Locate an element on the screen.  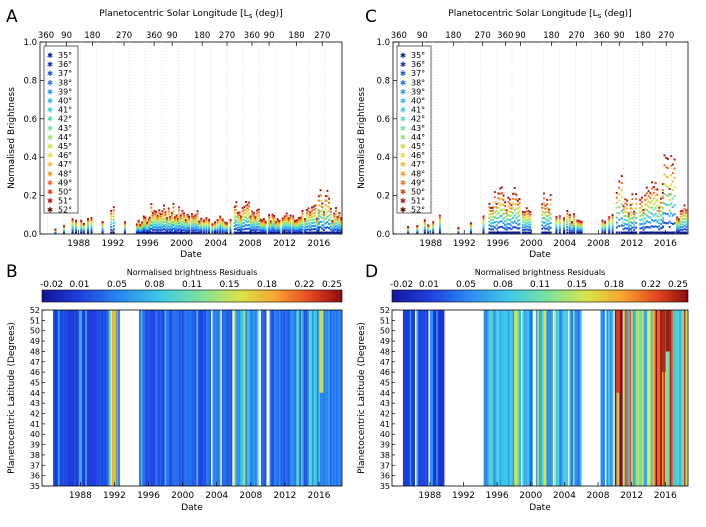
chart-c-legend-label: 49° is located at coordinates (418, 182).